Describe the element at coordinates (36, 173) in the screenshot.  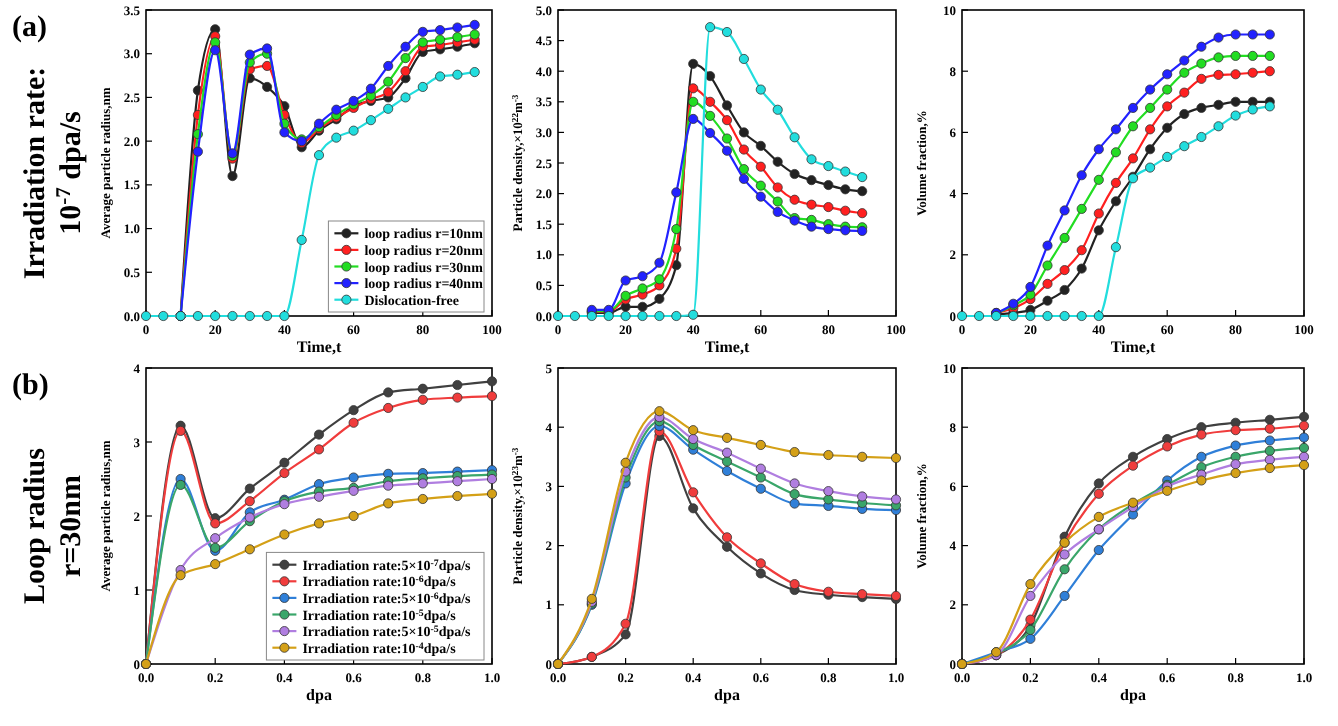
I see `text: Irradiation rate:` at that location.